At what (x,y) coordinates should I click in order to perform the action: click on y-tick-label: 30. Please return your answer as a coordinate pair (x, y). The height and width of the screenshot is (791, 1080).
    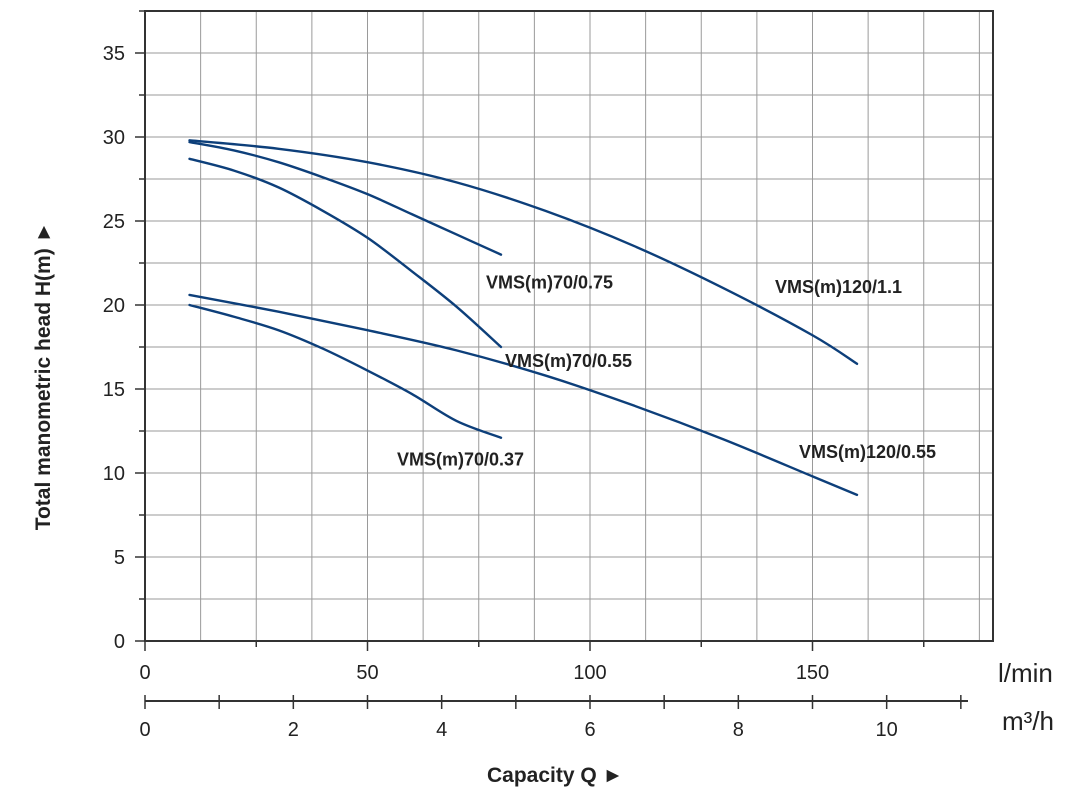
    Looking at the image, I should click on (114, 138).